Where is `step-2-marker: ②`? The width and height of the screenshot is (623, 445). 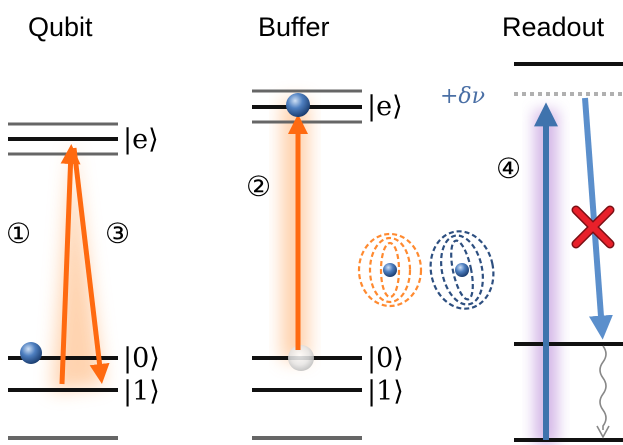
step-2-marker: ② is located at coordinates (258, 186).